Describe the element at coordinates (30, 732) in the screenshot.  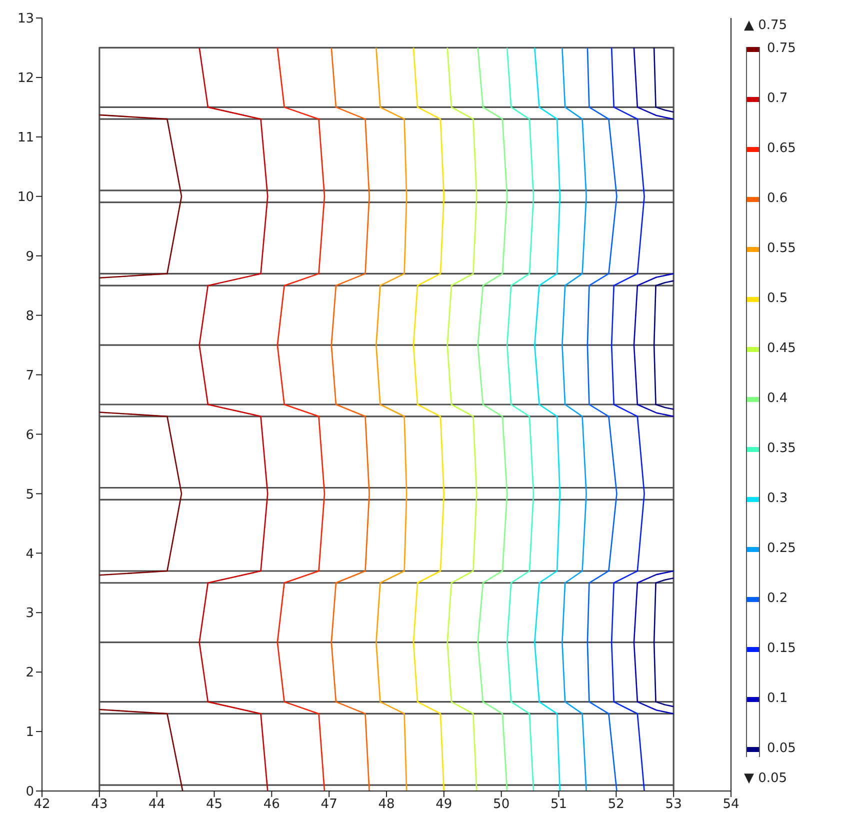
I see `y-tick-label: 1` at that location.